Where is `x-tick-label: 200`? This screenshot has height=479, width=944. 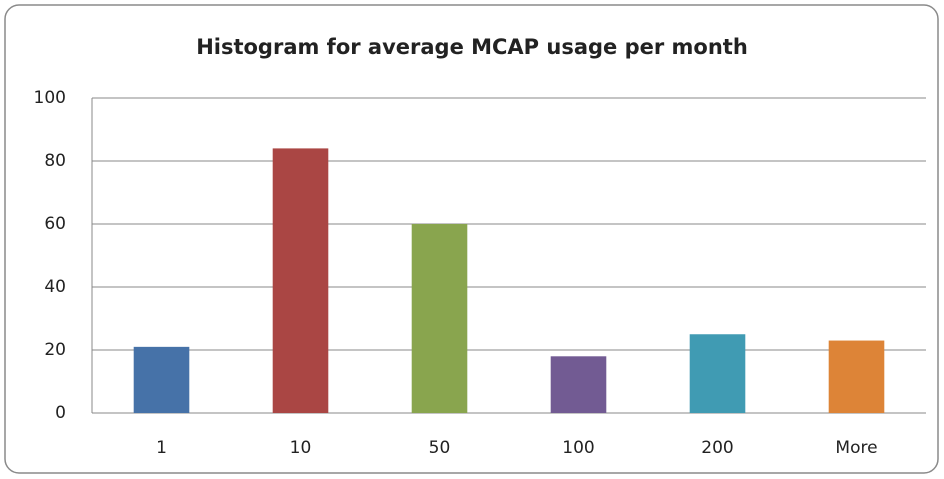 x-tick-label: 200 is located at coordinates (717, 448).